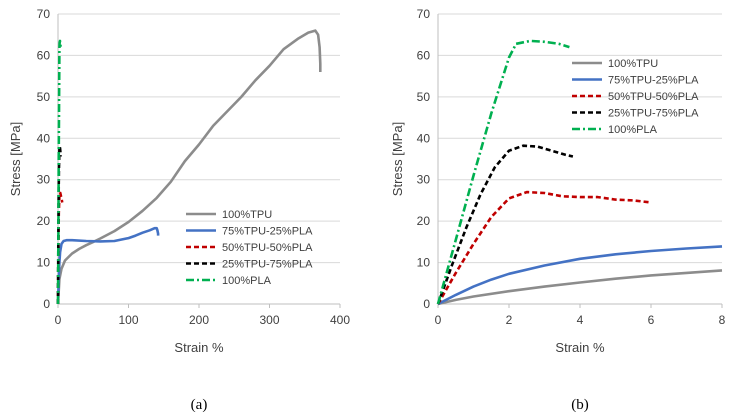 The height and width of the screenshot is (420, 733). Describe the element at coordinates (199, 320) in the screenshot. I see `x-tick-label: 200` at that location.